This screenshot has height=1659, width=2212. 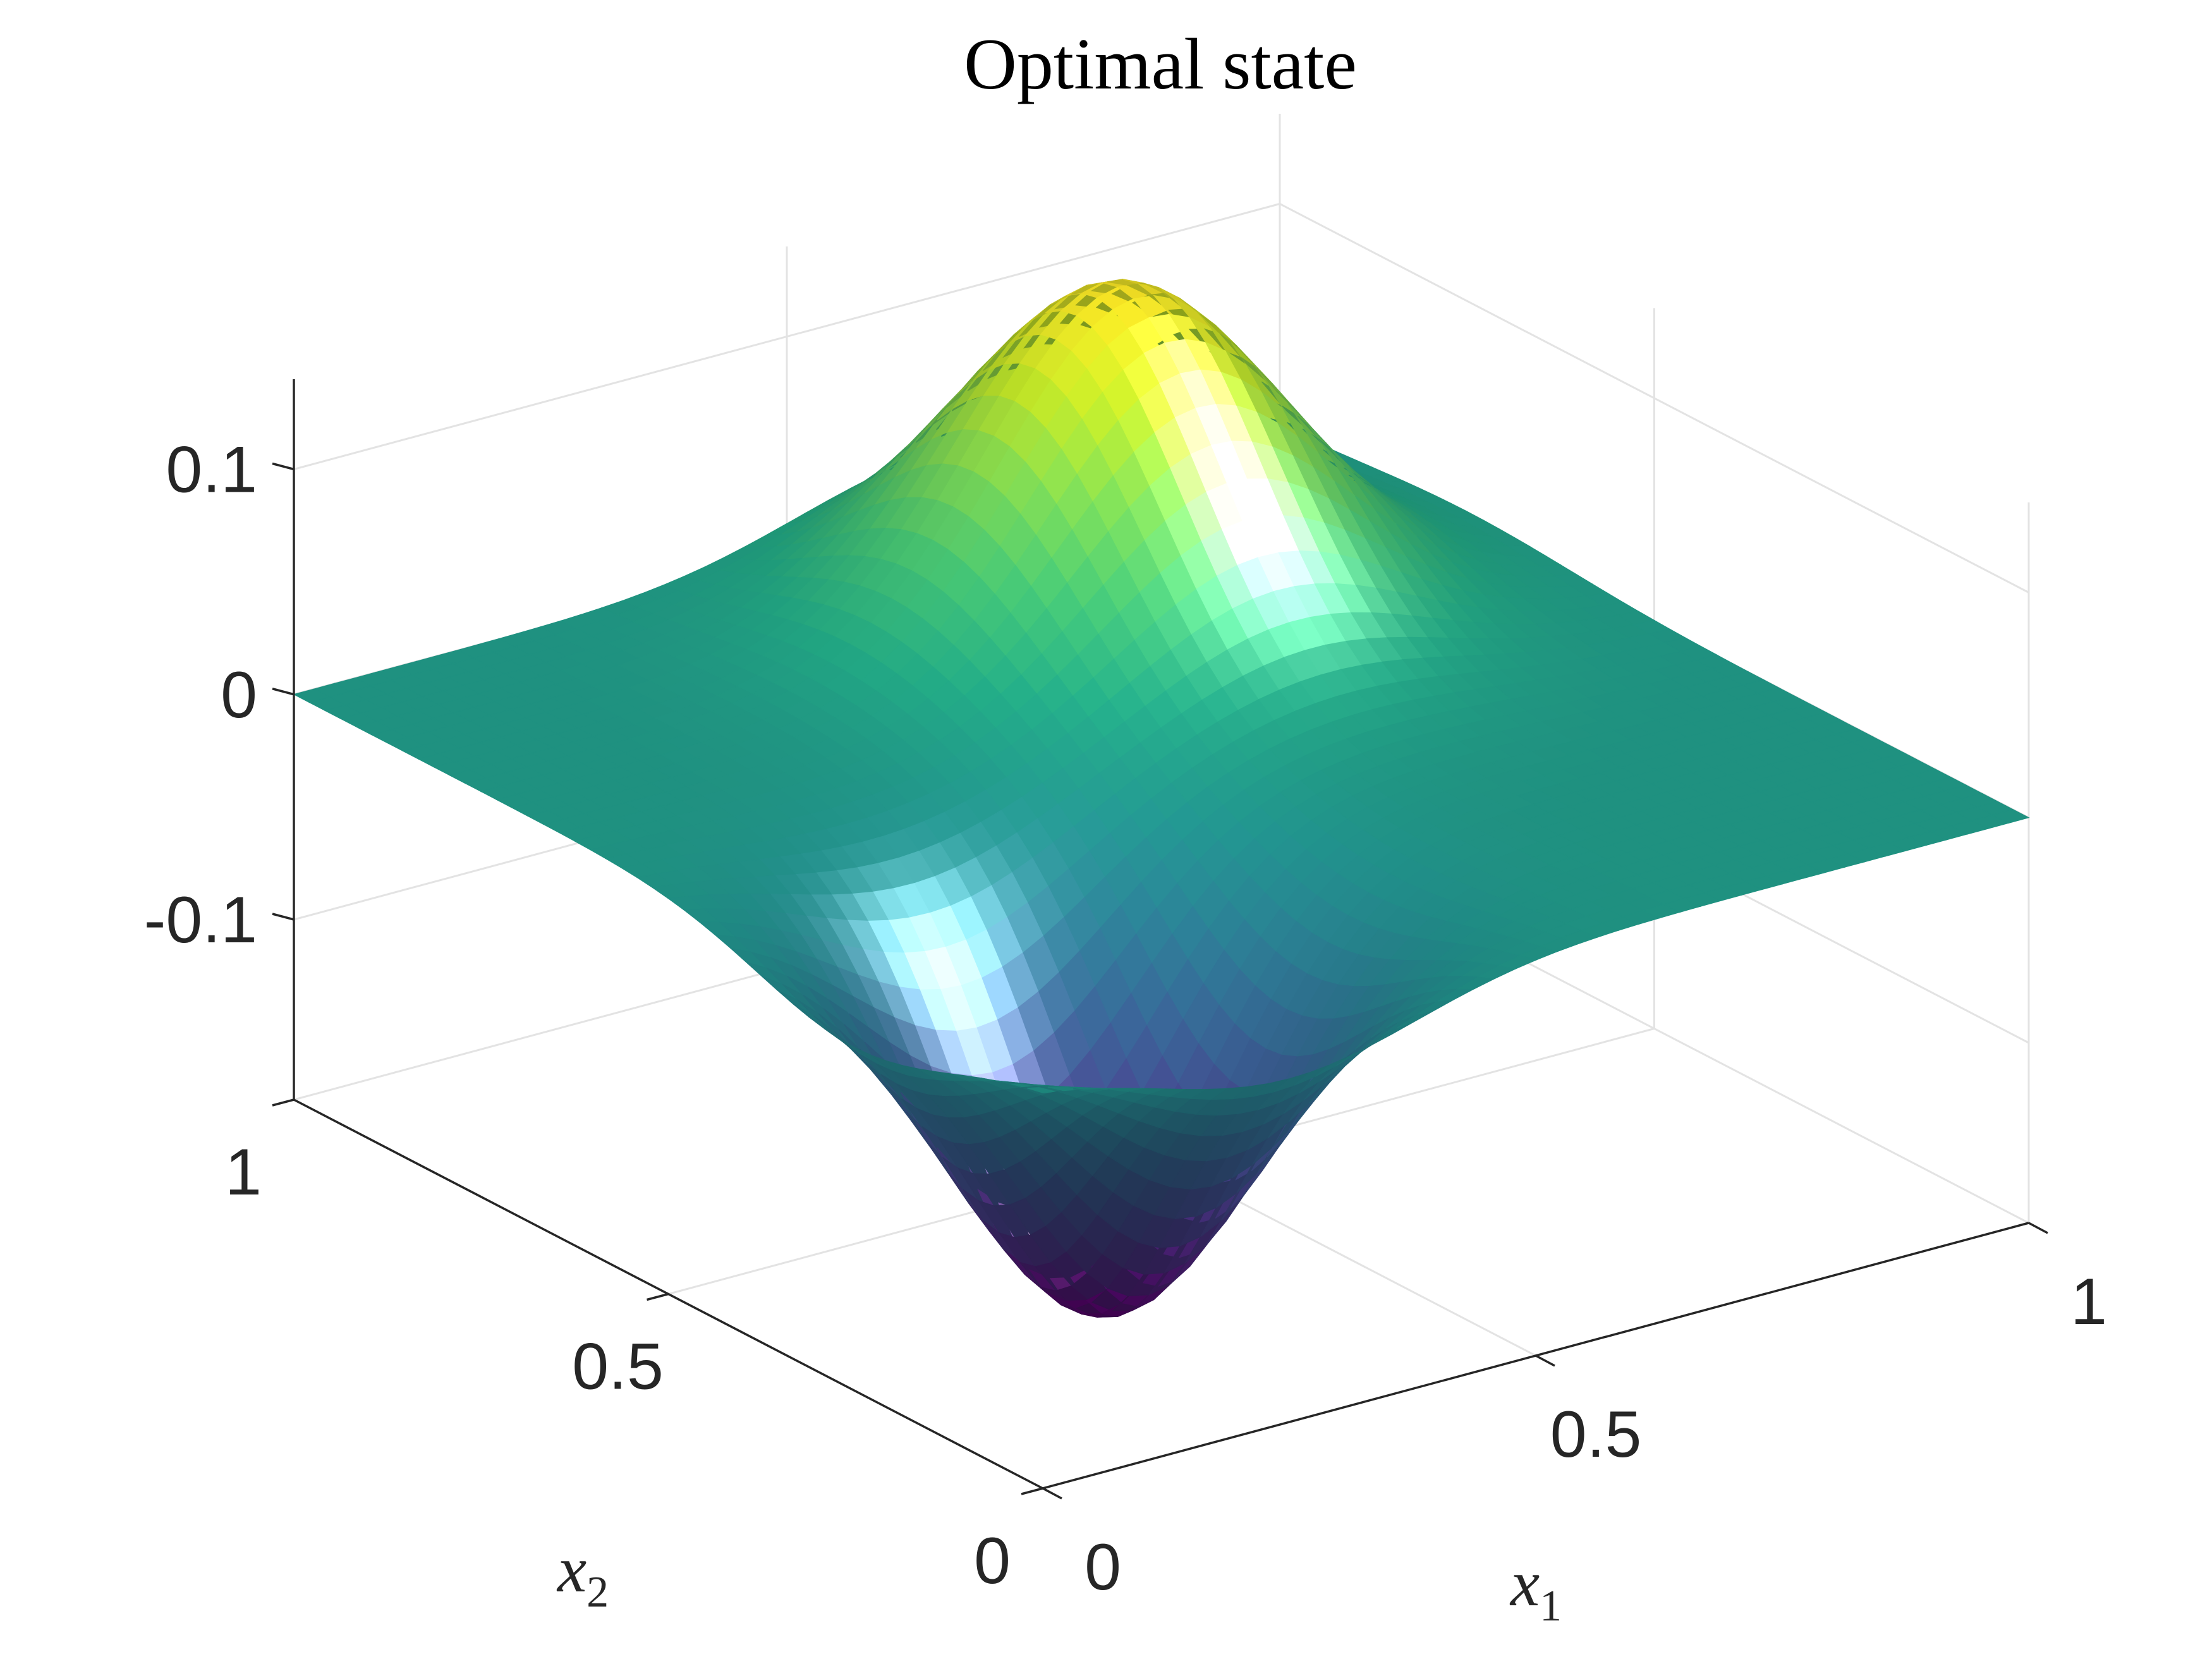 I want to click on x2-tick-label: 1, so click(x=243, y=1172).